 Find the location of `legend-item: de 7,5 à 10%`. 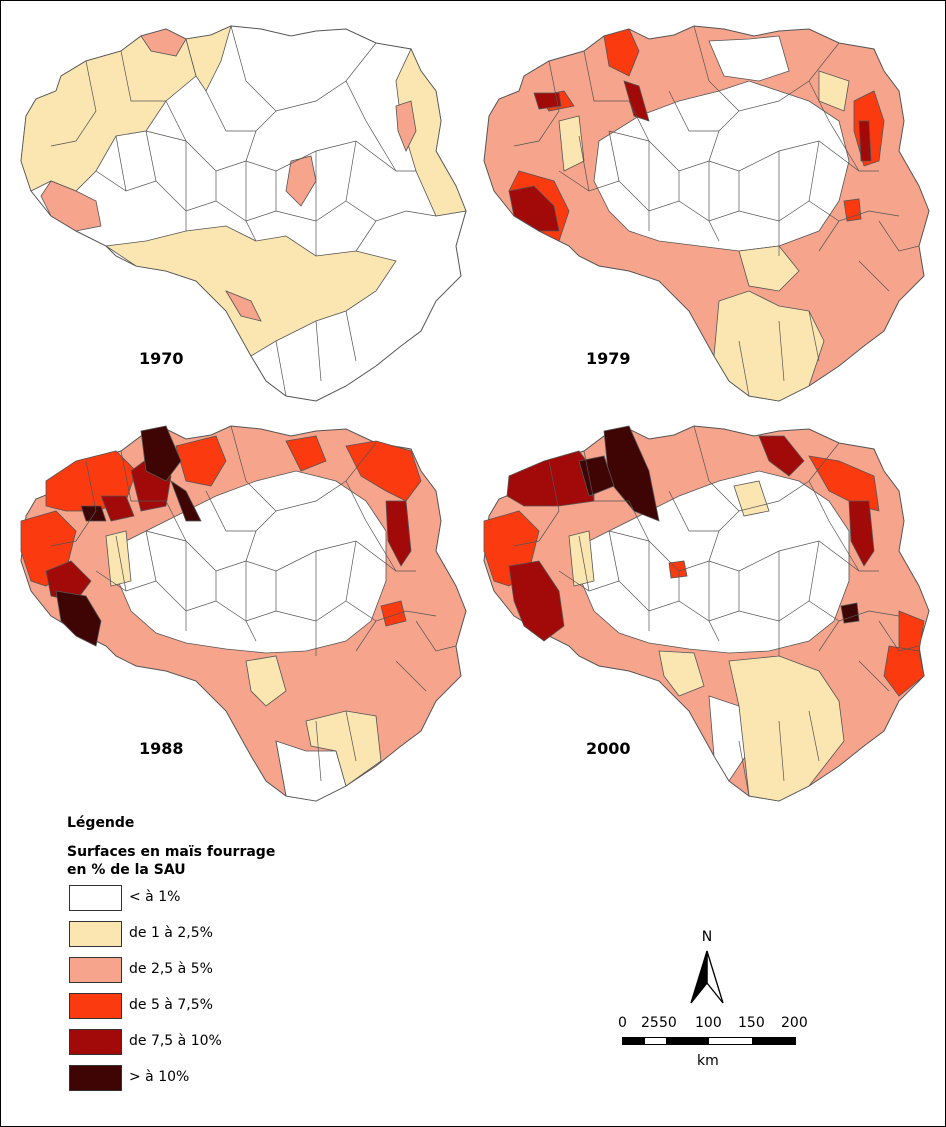

legend-item: de 7,5 à 10% is located at coordinates (217, 1047).